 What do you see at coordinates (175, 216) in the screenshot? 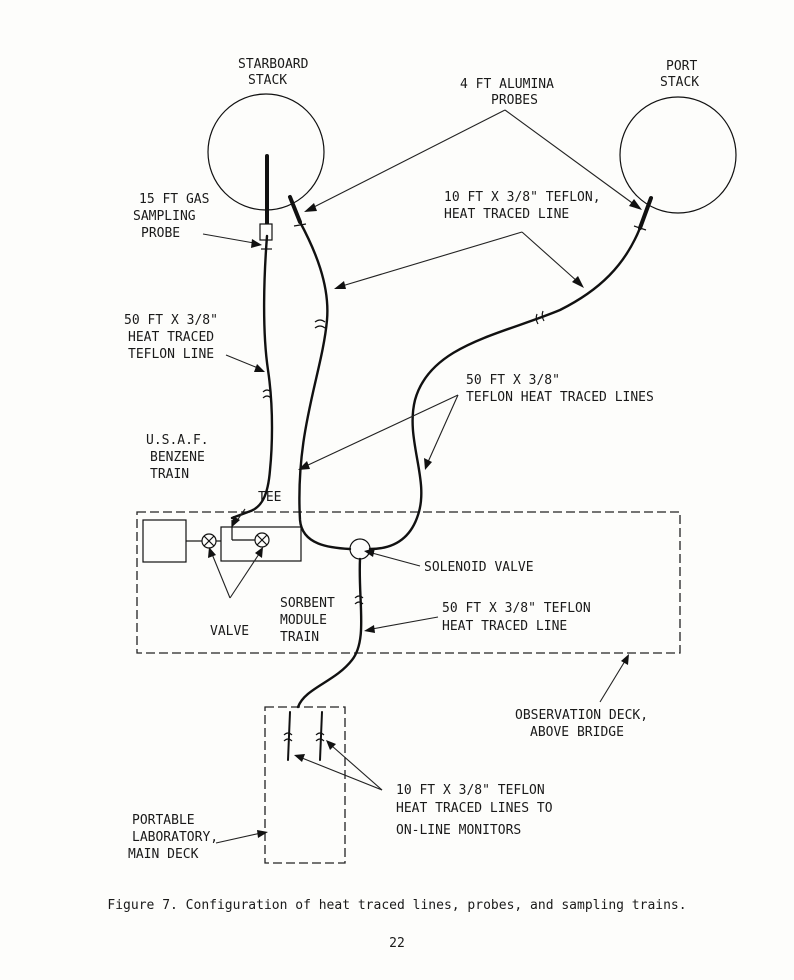
I see `label-gas-sampling-probe: 15 FT GAS SAMPLING PROBE` at bounding box center [175, 216].